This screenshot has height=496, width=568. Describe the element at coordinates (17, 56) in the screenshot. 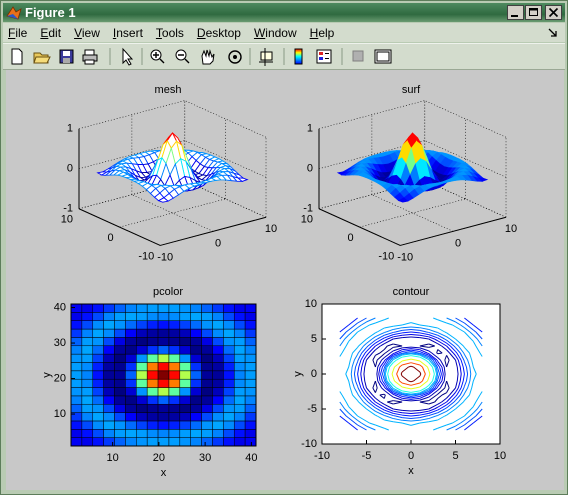

I see `new-figure-button` at that location.